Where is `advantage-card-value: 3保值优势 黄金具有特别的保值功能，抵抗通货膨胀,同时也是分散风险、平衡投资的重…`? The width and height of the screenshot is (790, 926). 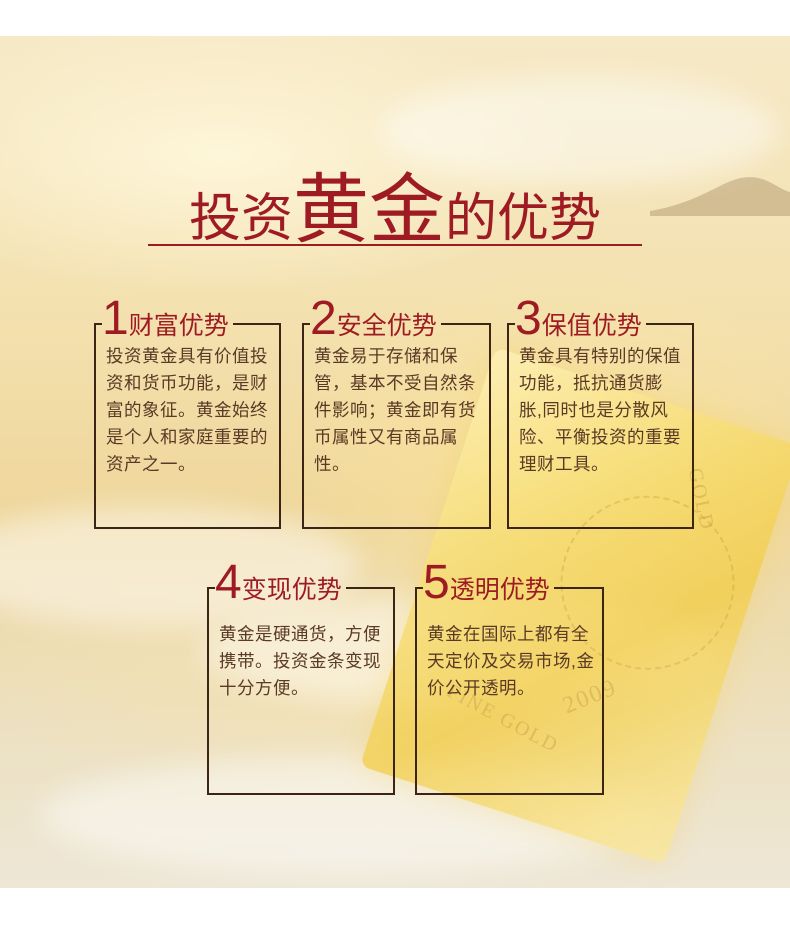 advantage-card-value: 3保值优势 黄金具有特别的保值功能，抵抗通货膨胀,同时也是分散风险、平衡投资的重… is located at coordinates (600, 412).